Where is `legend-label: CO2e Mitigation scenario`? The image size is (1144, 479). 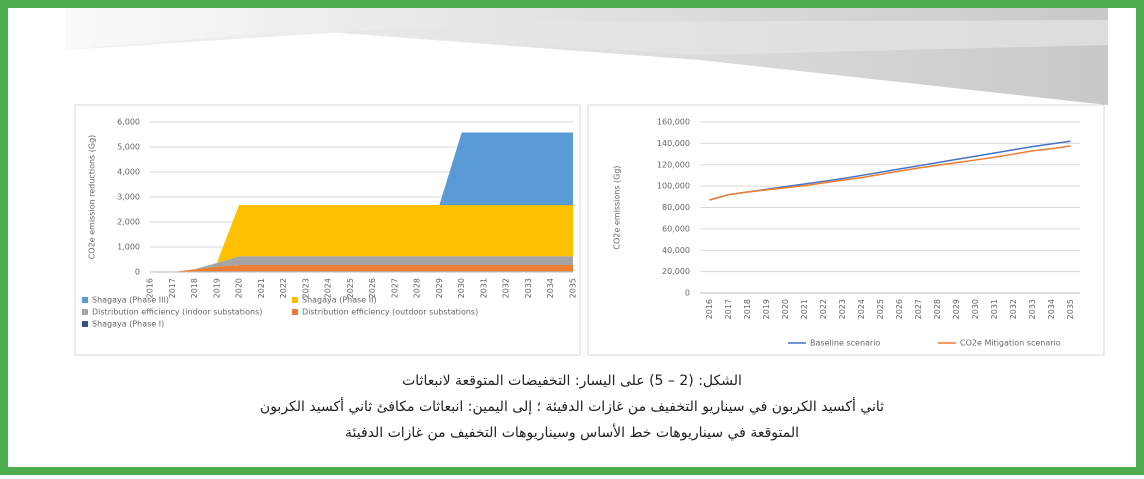
legend-label: CO2e Mitigation scenario is located at coordinates (1010, 343).